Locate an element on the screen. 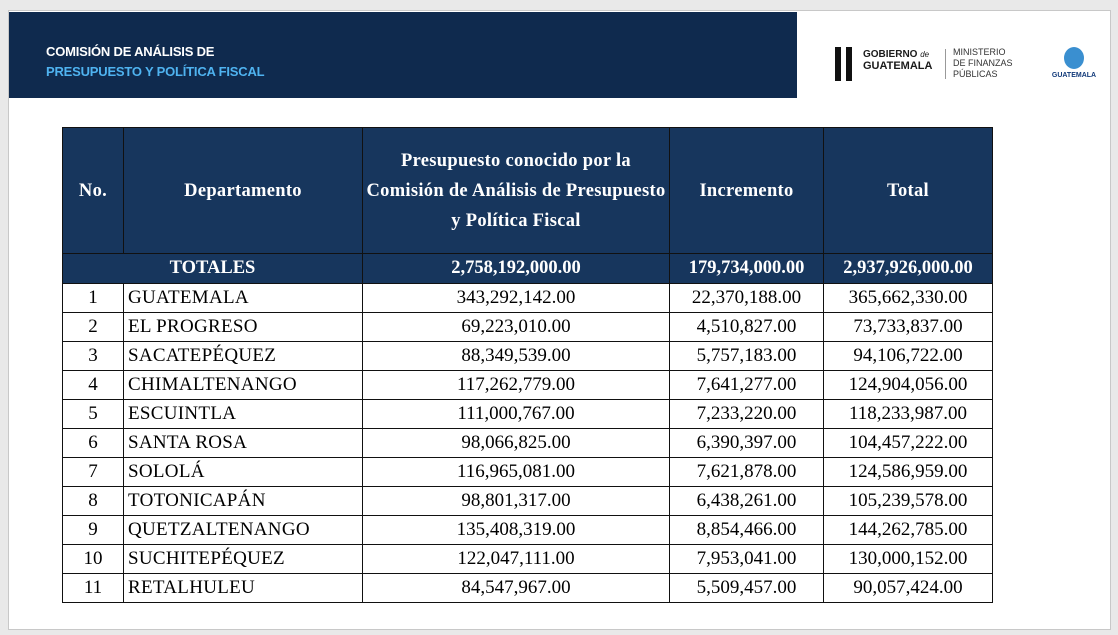 This screenshot has height=635, width=1118. logo-text: GOBIERNO is located at coordinates (890, 54).